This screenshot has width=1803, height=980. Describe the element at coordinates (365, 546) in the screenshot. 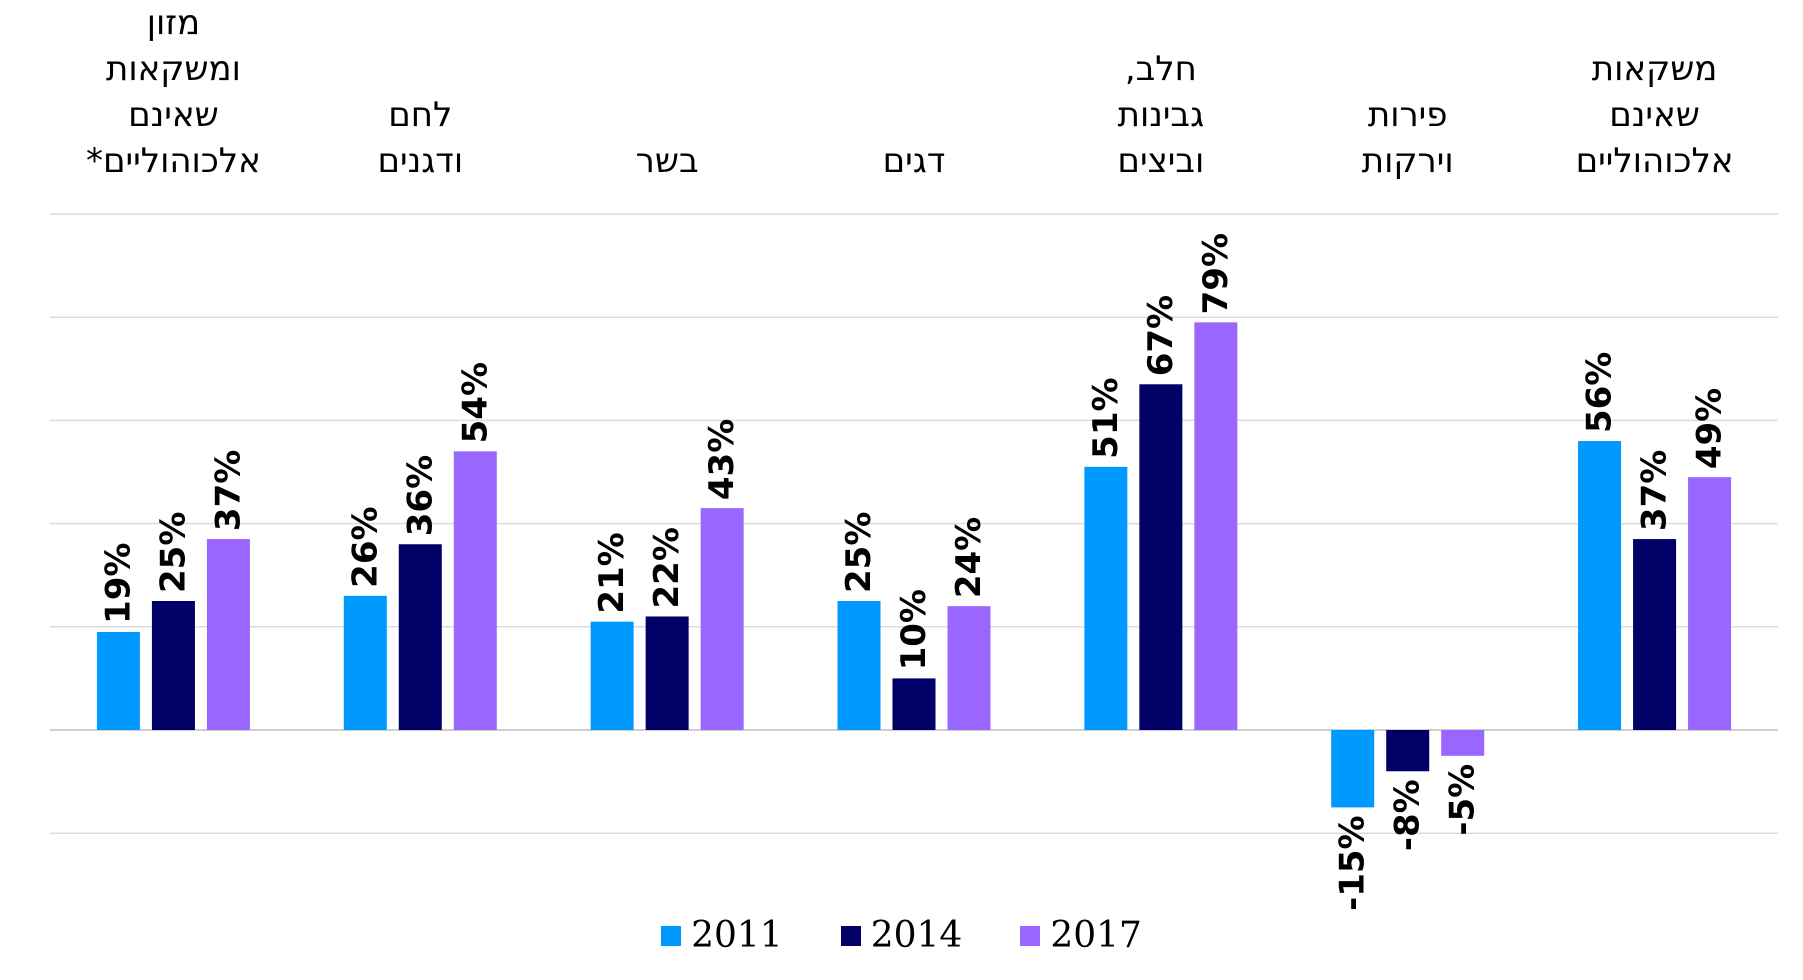

I see `value-label-2011-5: 26%` at that location.